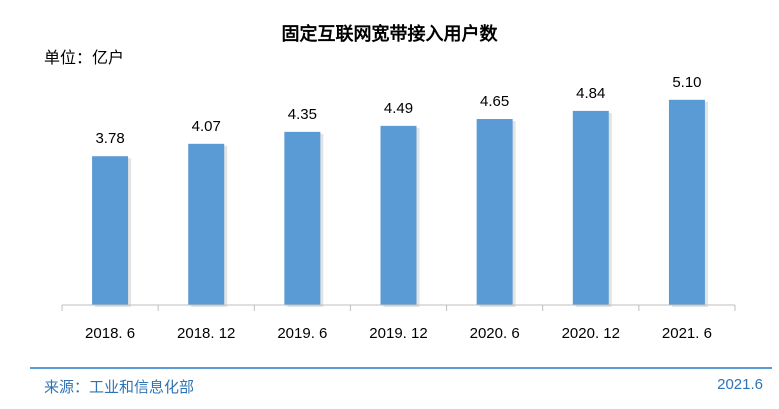 The height and width of the screenshot is (409, 779). Describe the element at coordinates (206, 333) in the screenshot. I see `x-tick-label: 2018. 12` at that location.